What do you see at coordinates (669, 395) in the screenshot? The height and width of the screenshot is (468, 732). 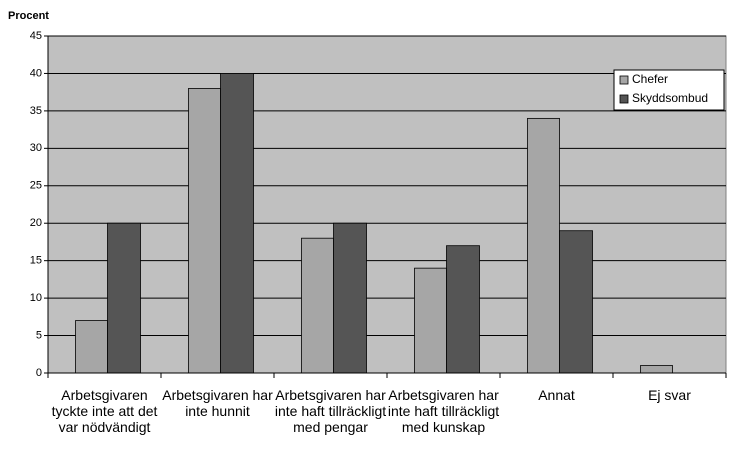 I see `x-tick-label: Ej svar` at bounding box center [669, 395].